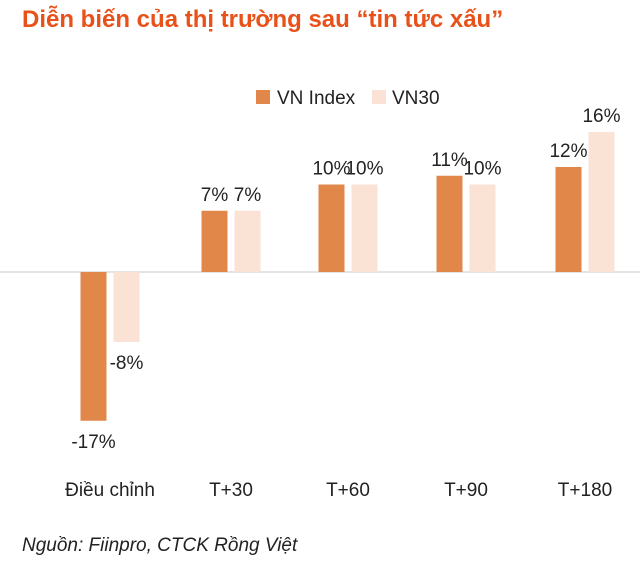  I want to click on value-label-vnindex-1: -17%, so click(93, 442).